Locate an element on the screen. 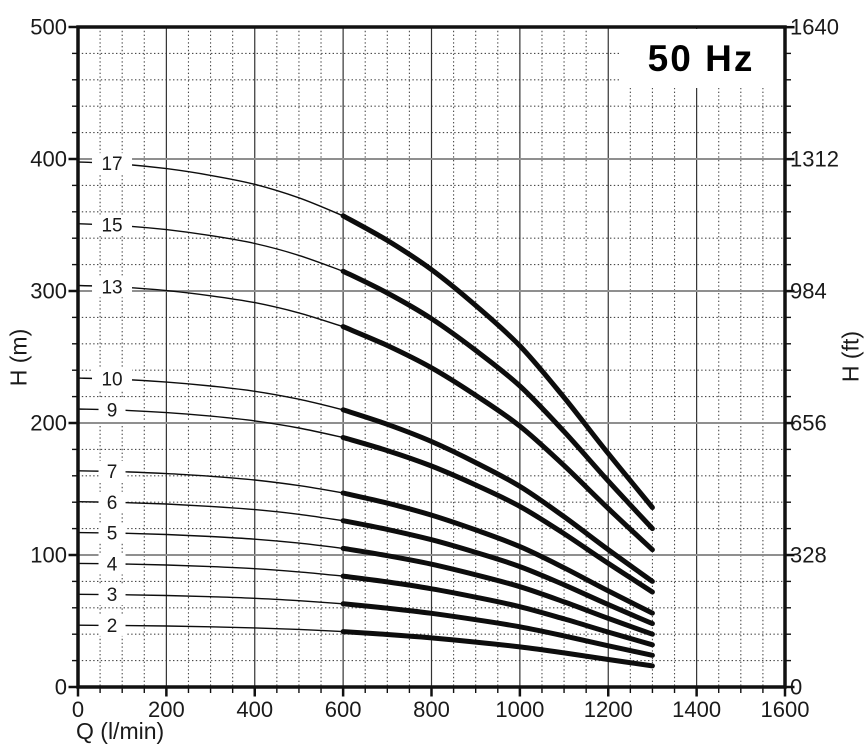 The image size is (867, 748). curve-label-5: 5 is located at coordinates (112, 534).